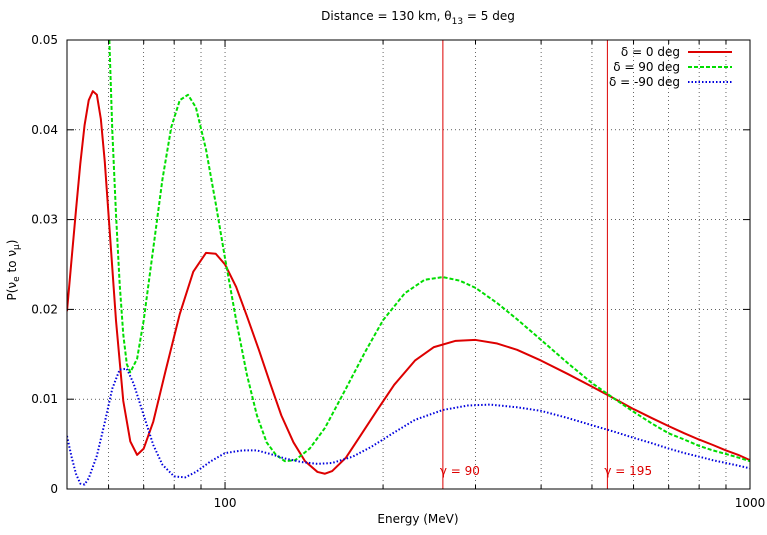 The width and height of the screenshot is (767, 535). What do you see at coordinates (460, 471) in the screenshot?
I see `marker-label: γ = 90` at bounding box center [460, 471].